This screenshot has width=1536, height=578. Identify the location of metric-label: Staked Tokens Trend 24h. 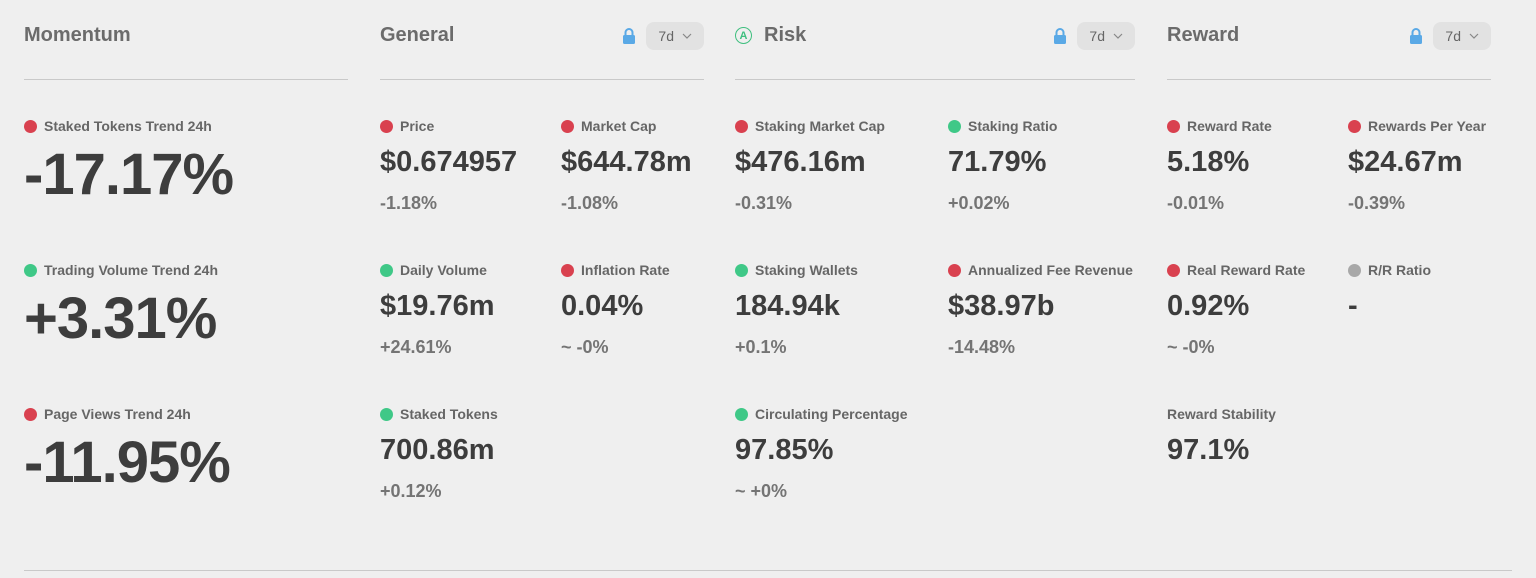
(128, 126).